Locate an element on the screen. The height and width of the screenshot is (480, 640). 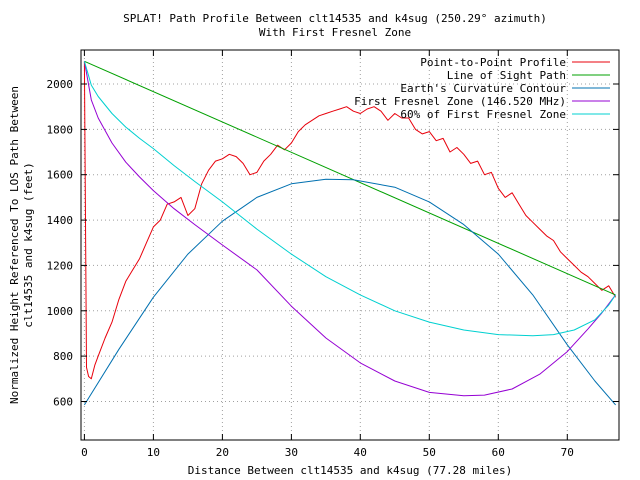
legend-label-1: Line of Sight Path is located at coordinates (506, 75).